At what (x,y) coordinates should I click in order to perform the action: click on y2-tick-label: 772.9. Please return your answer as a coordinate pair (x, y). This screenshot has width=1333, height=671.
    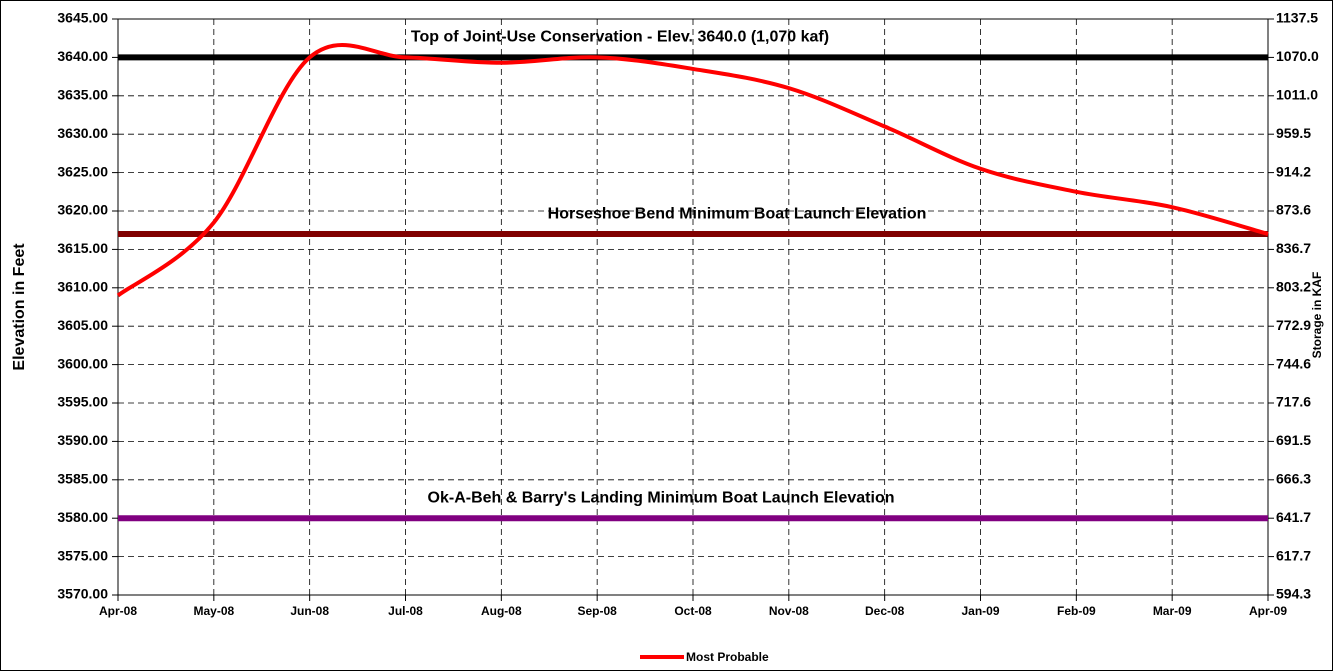
    Looking at the image, I should click on (1293, 325).